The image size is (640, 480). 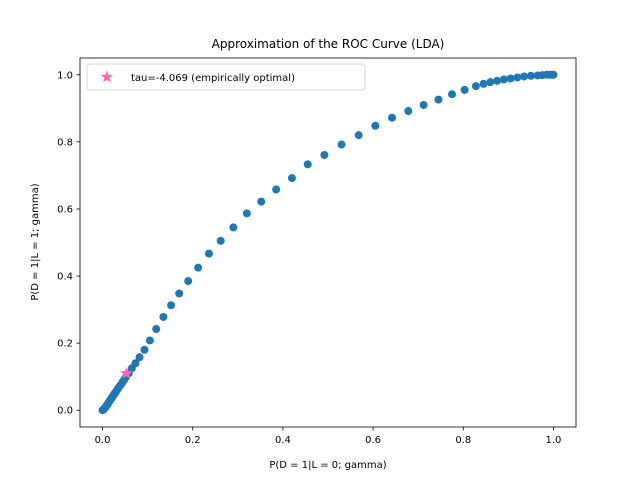 I want to click on y-tick-label: 0.4, so click(x=65, y=277).